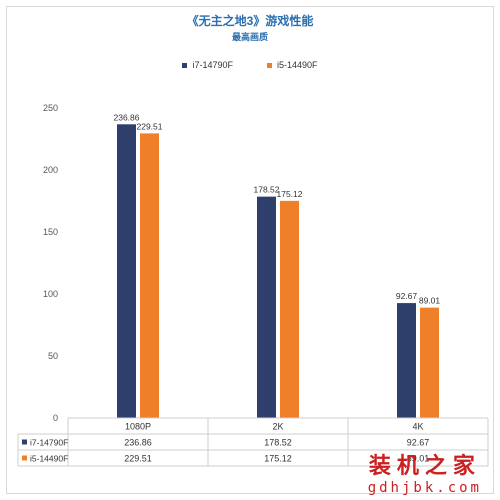 The width and height of the screenshot is (500, 500). I want to click on legend-swatch-i7, so click(185, 65).